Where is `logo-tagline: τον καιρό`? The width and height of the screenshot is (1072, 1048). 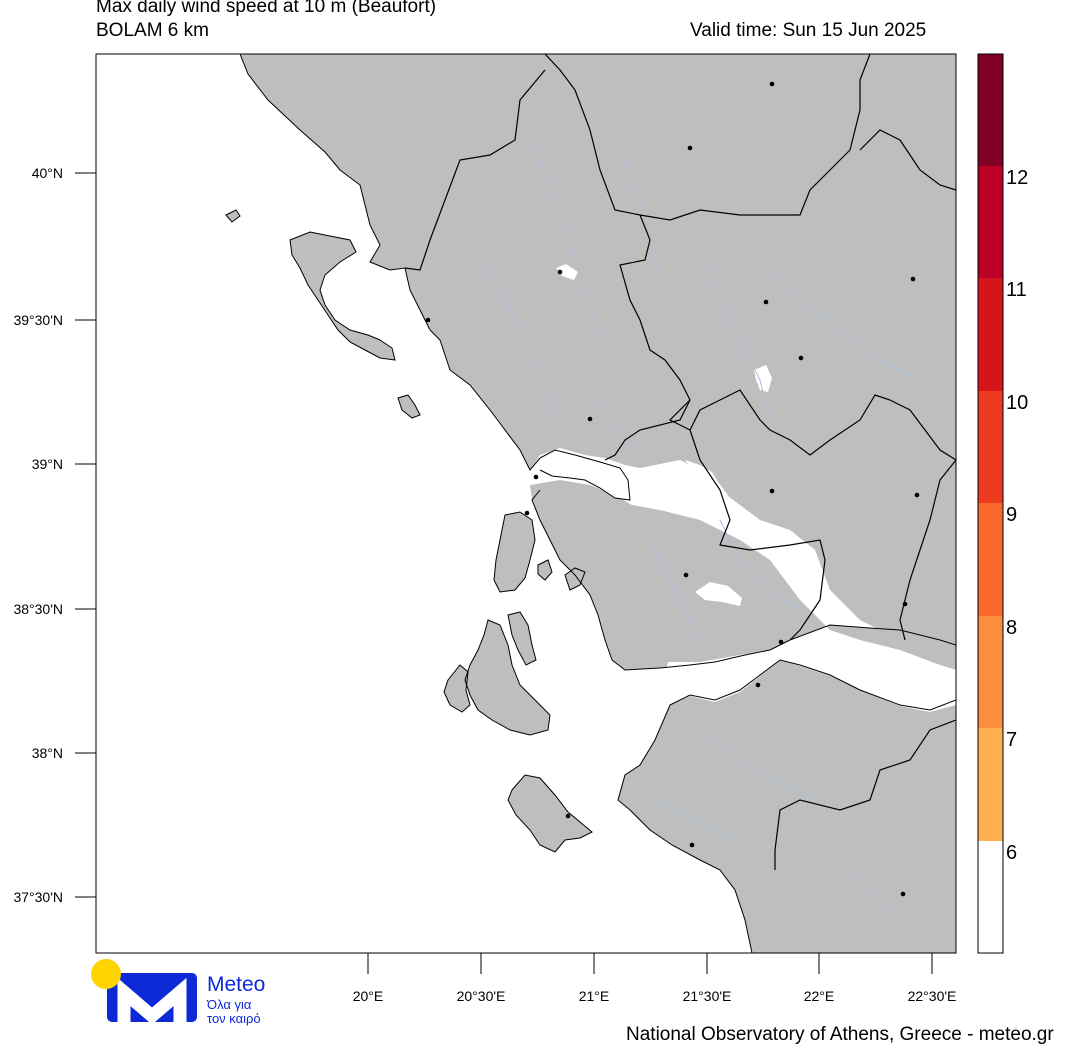
logo-tagline: τον καιρό is located at coordinates (234, 1018).